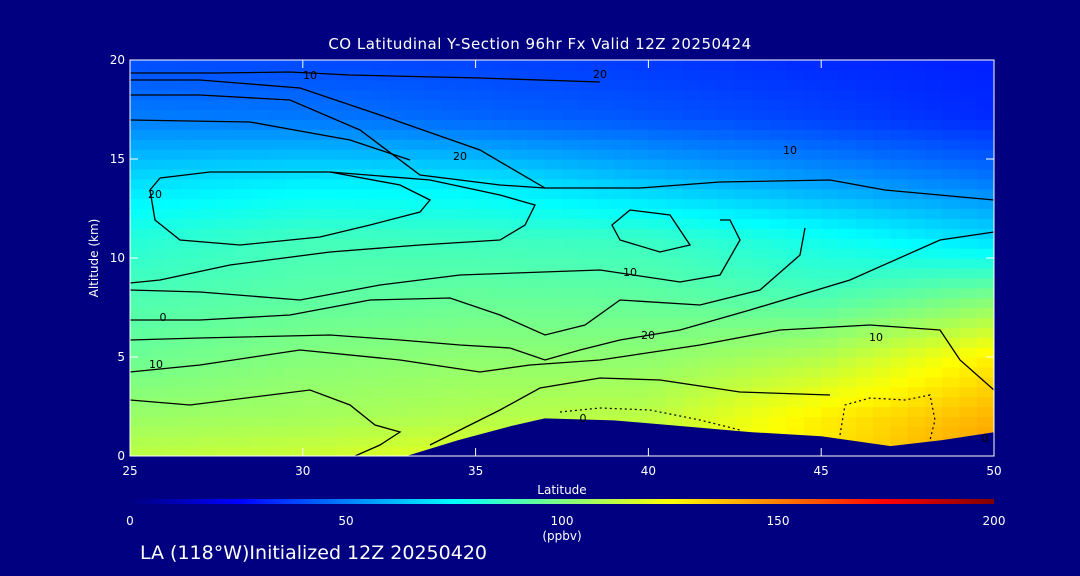 The image size is (1080, 576). I want to click on x-tick-label: 45, so click(821, 471).